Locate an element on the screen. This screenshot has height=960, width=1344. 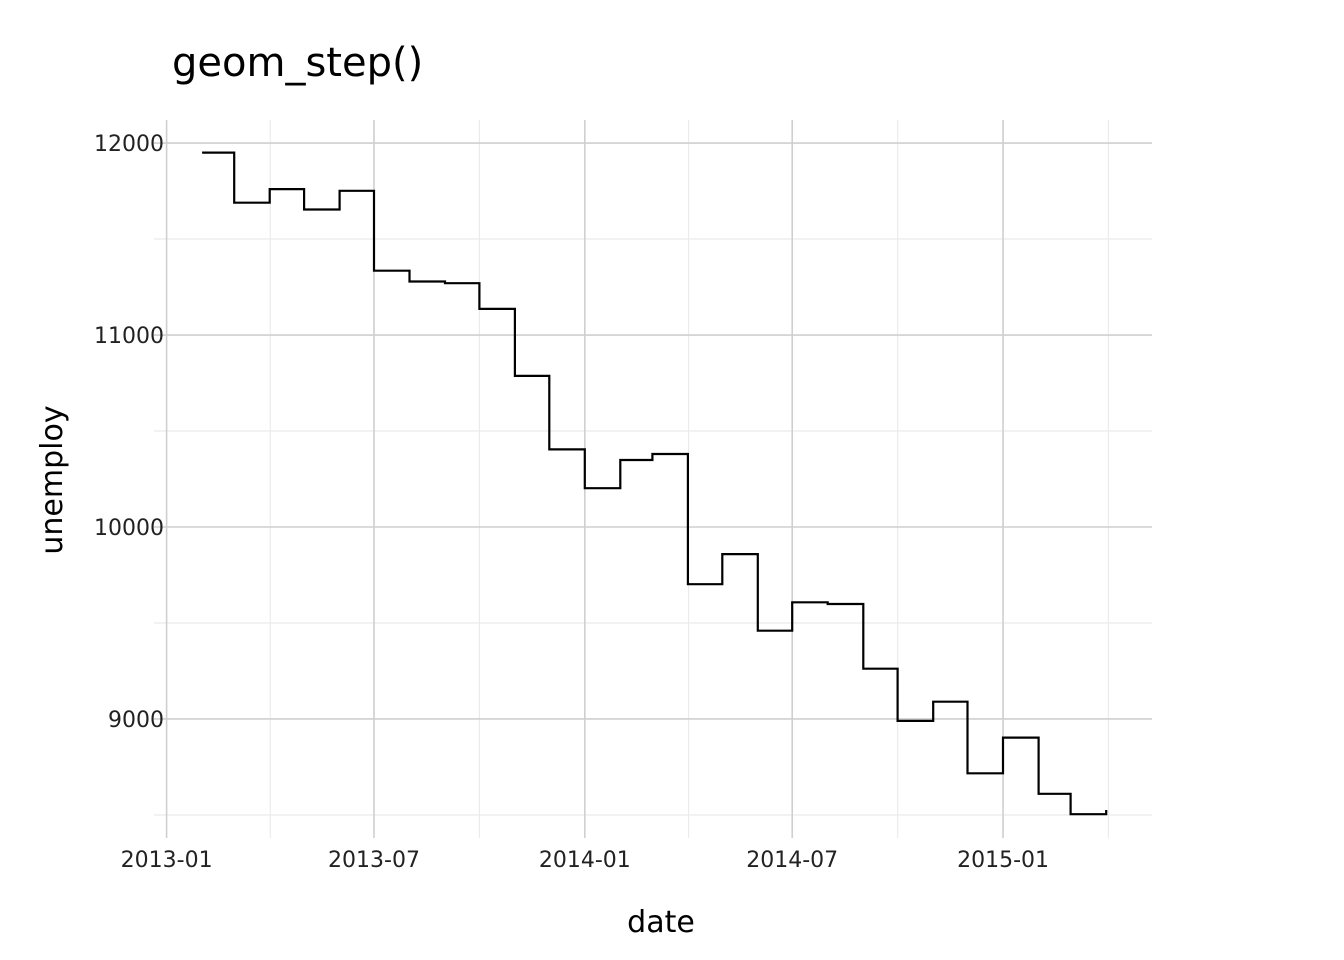
y-axis-title: unemploy is located at coordinates (52, 479).